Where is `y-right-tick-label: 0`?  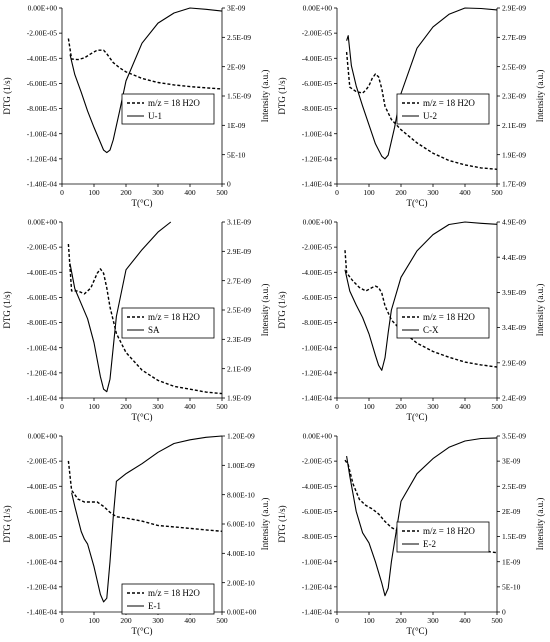
y-right-tick-label: 0 is located at coordinates (229, 184).